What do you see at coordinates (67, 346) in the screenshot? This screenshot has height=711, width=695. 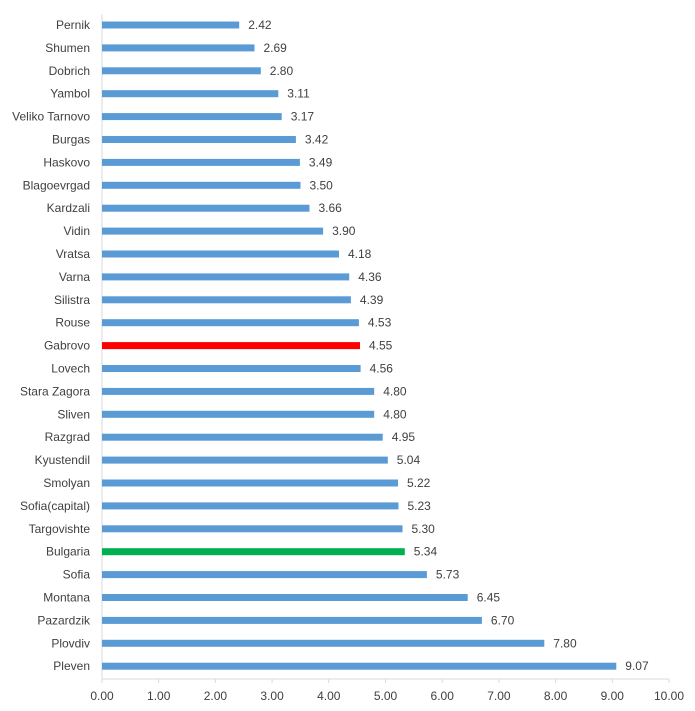 I see `category-label-14: Gabrovo` at bounding box center [67, 346].